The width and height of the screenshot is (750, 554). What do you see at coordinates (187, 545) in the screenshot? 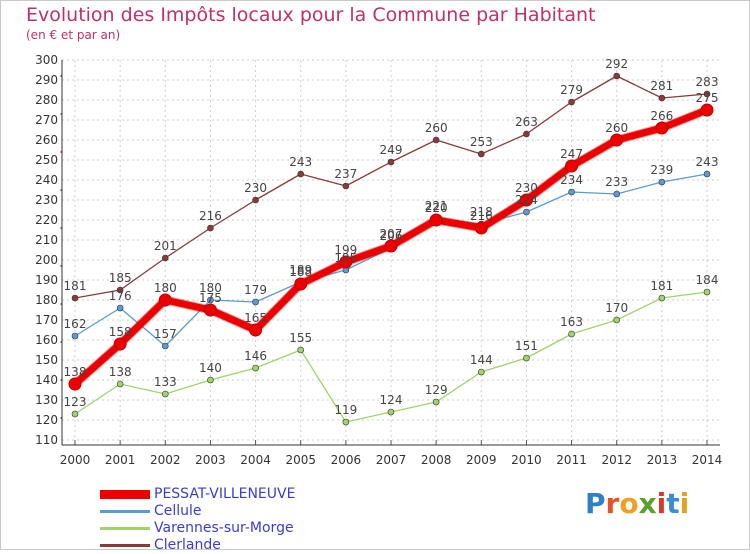
I see `legend-label-clerlande: Clerlande` at bounding box center [187, 545].